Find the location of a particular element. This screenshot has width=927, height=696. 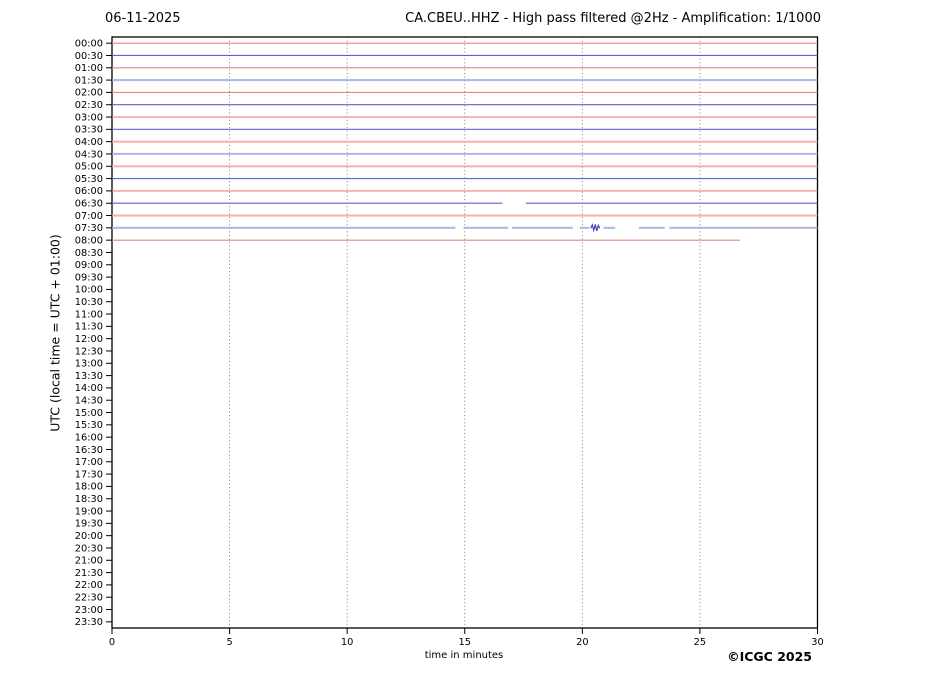

y-tick-label: 12:30 is located at coordinates (89, 351).